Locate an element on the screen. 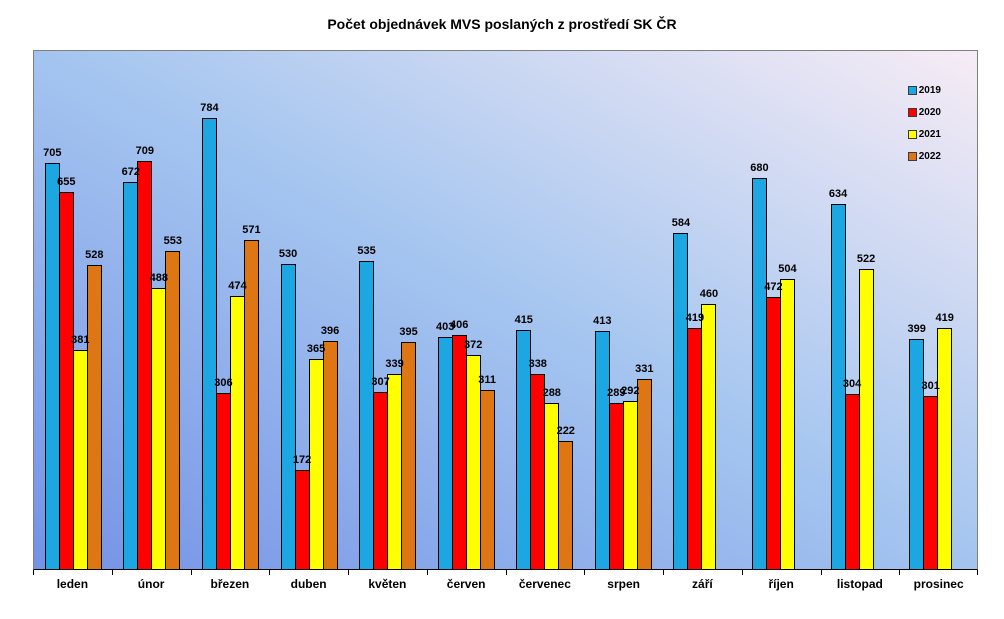 This screenshot has width=1004, height=619. bar-group-únor: 672 709 488 553 is located at coordinates (152, 310).